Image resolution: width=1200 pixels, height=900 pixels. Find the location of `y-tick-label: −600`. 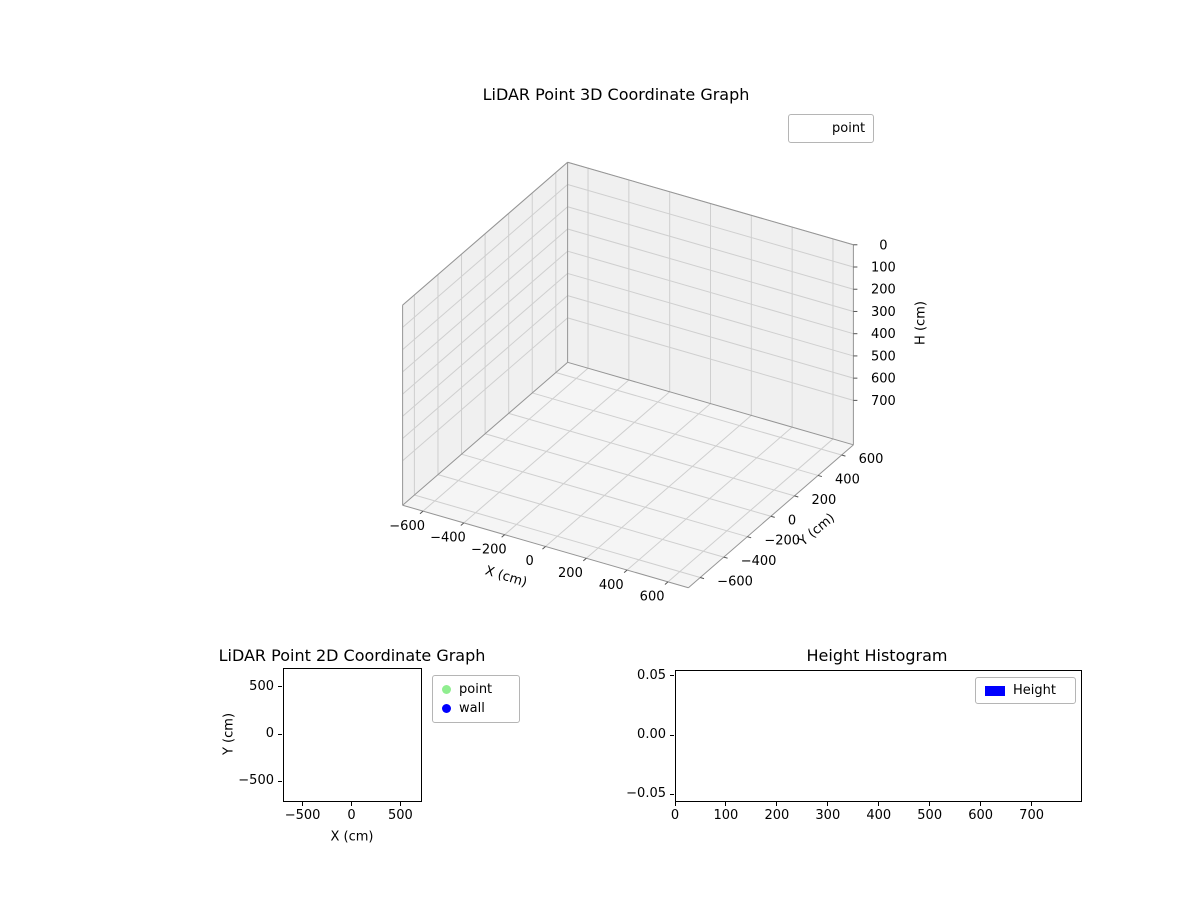

y-tick-label: −600 is located at coordinates (735, 582).